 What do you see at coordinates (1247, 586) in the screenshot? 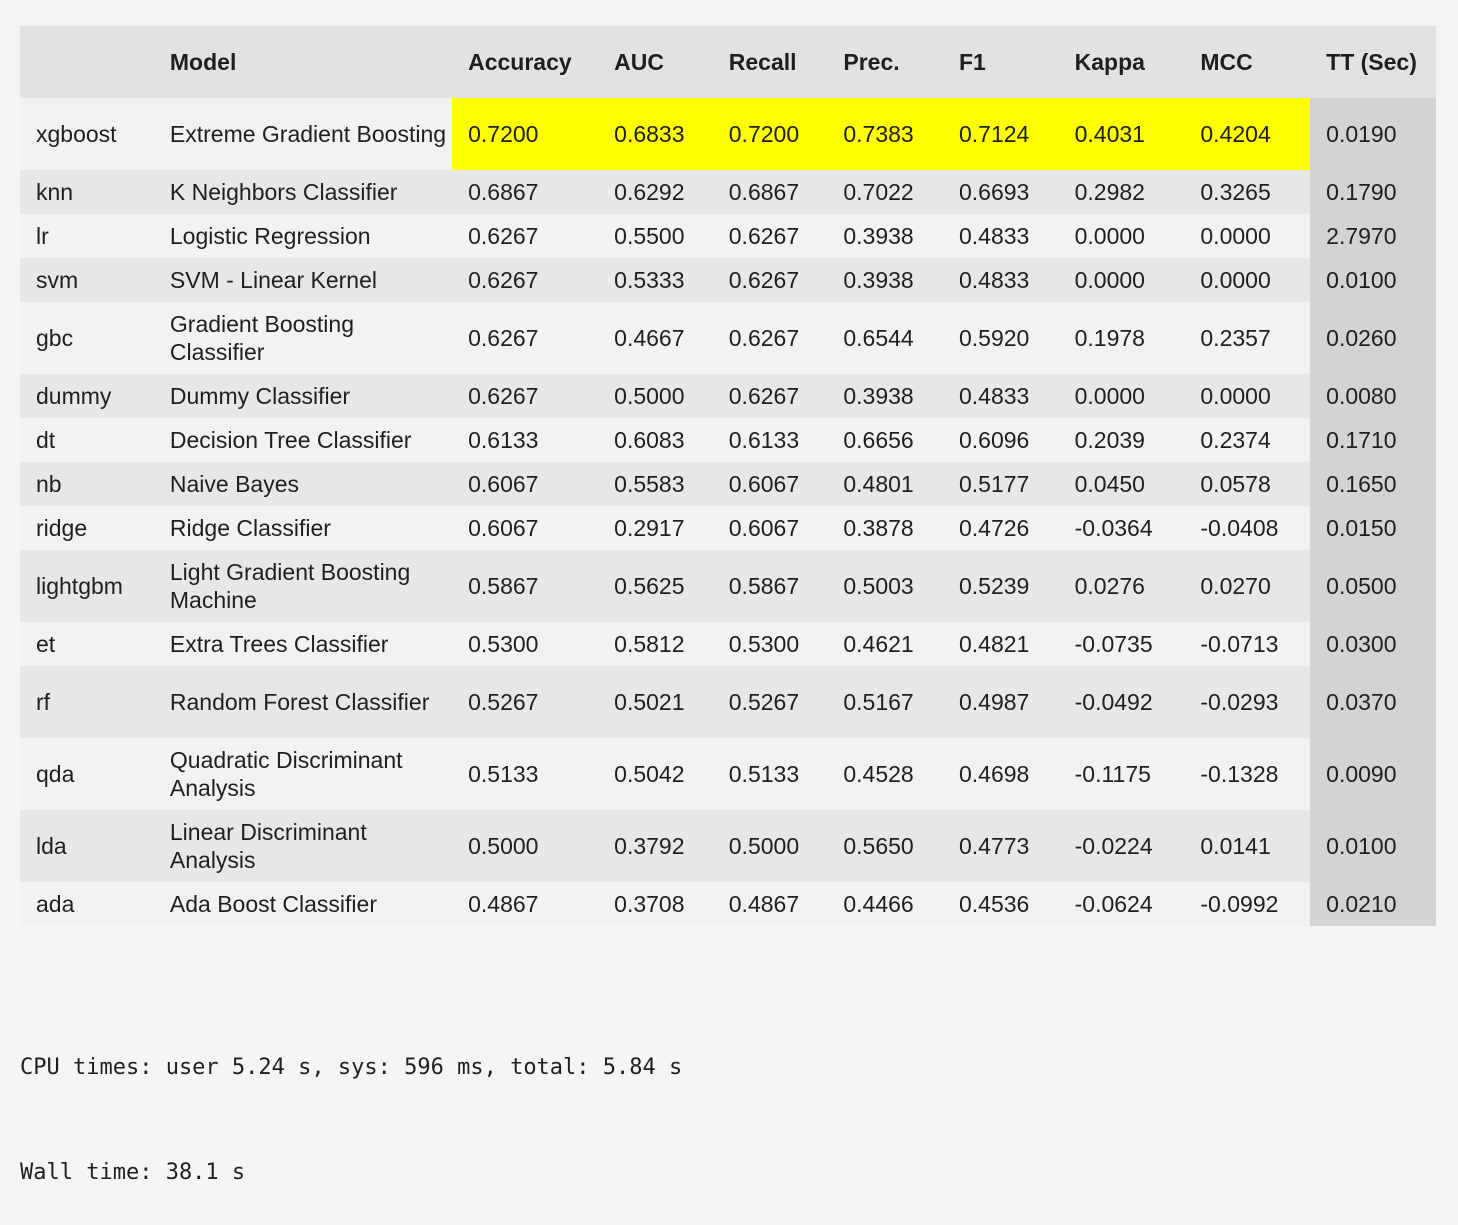
I see `metric-cell: 0.0270` at bounding box center [1247, 586].